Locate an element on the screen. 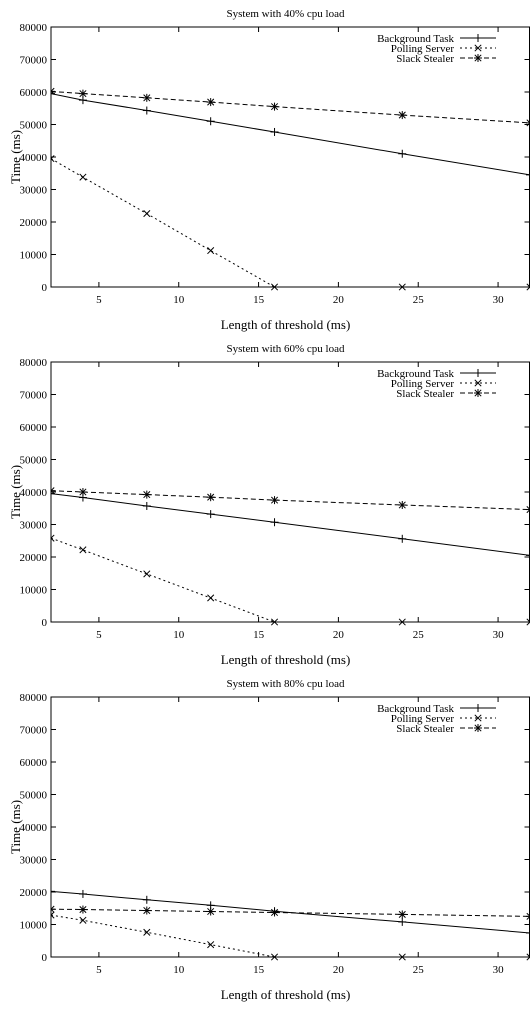 The width and height of the screenshot is (530, 1010). series-background-task is located at coordinates (290, 134).